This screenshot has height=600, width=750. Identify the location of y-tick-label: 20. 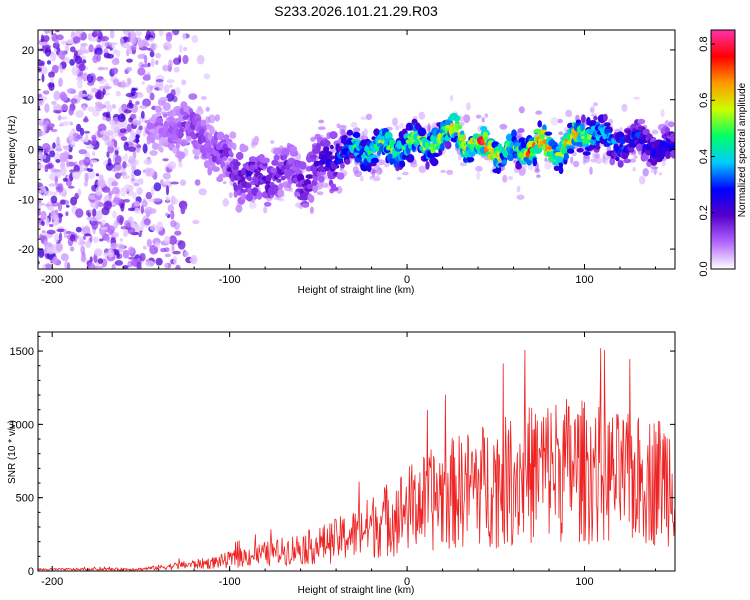
(28, 51).